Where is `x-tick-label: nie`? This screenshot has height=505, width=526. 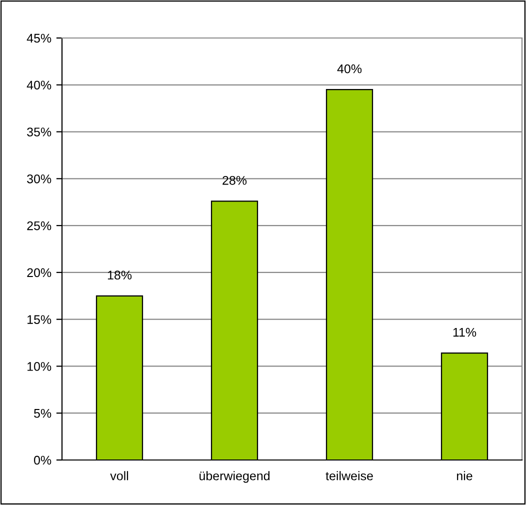 x-tick-label: nie is located at coordinates (464, 475).